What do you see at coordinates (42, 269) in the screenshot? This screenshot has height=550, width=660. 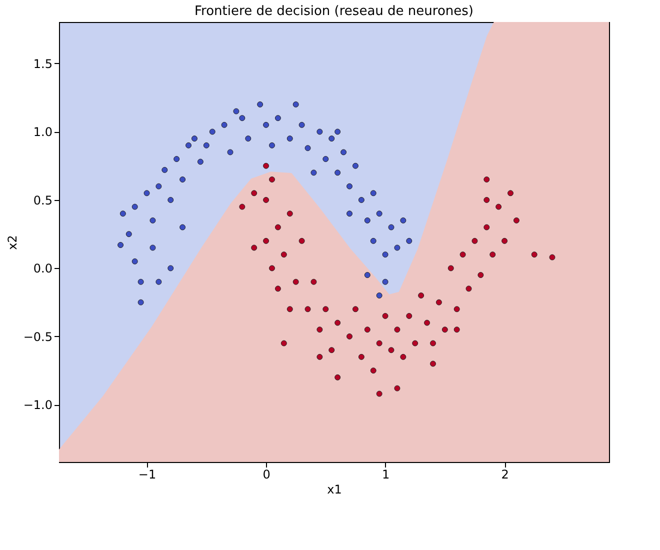 I see `y-tick-label: 0.0` at bounding box center [42, 269].